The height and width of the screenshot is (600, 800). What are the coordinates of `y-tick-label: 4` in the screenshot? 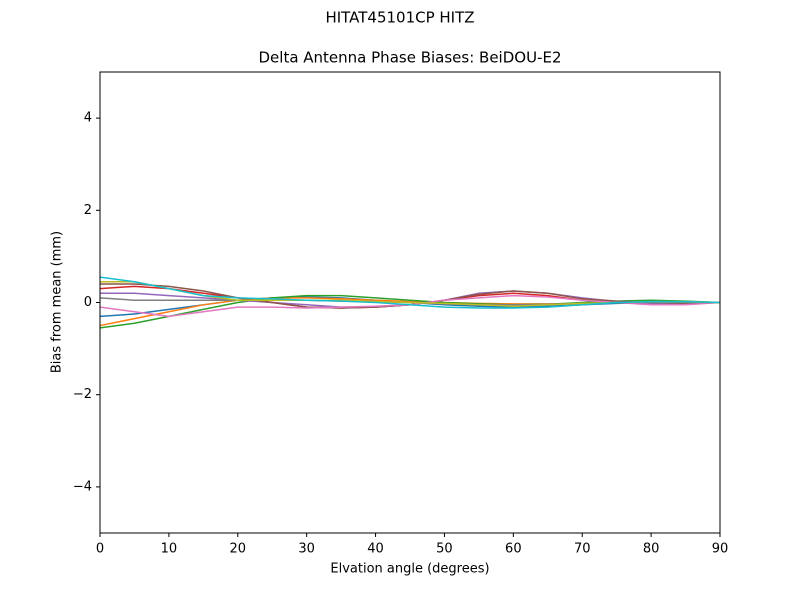 It's located at (88, 118).